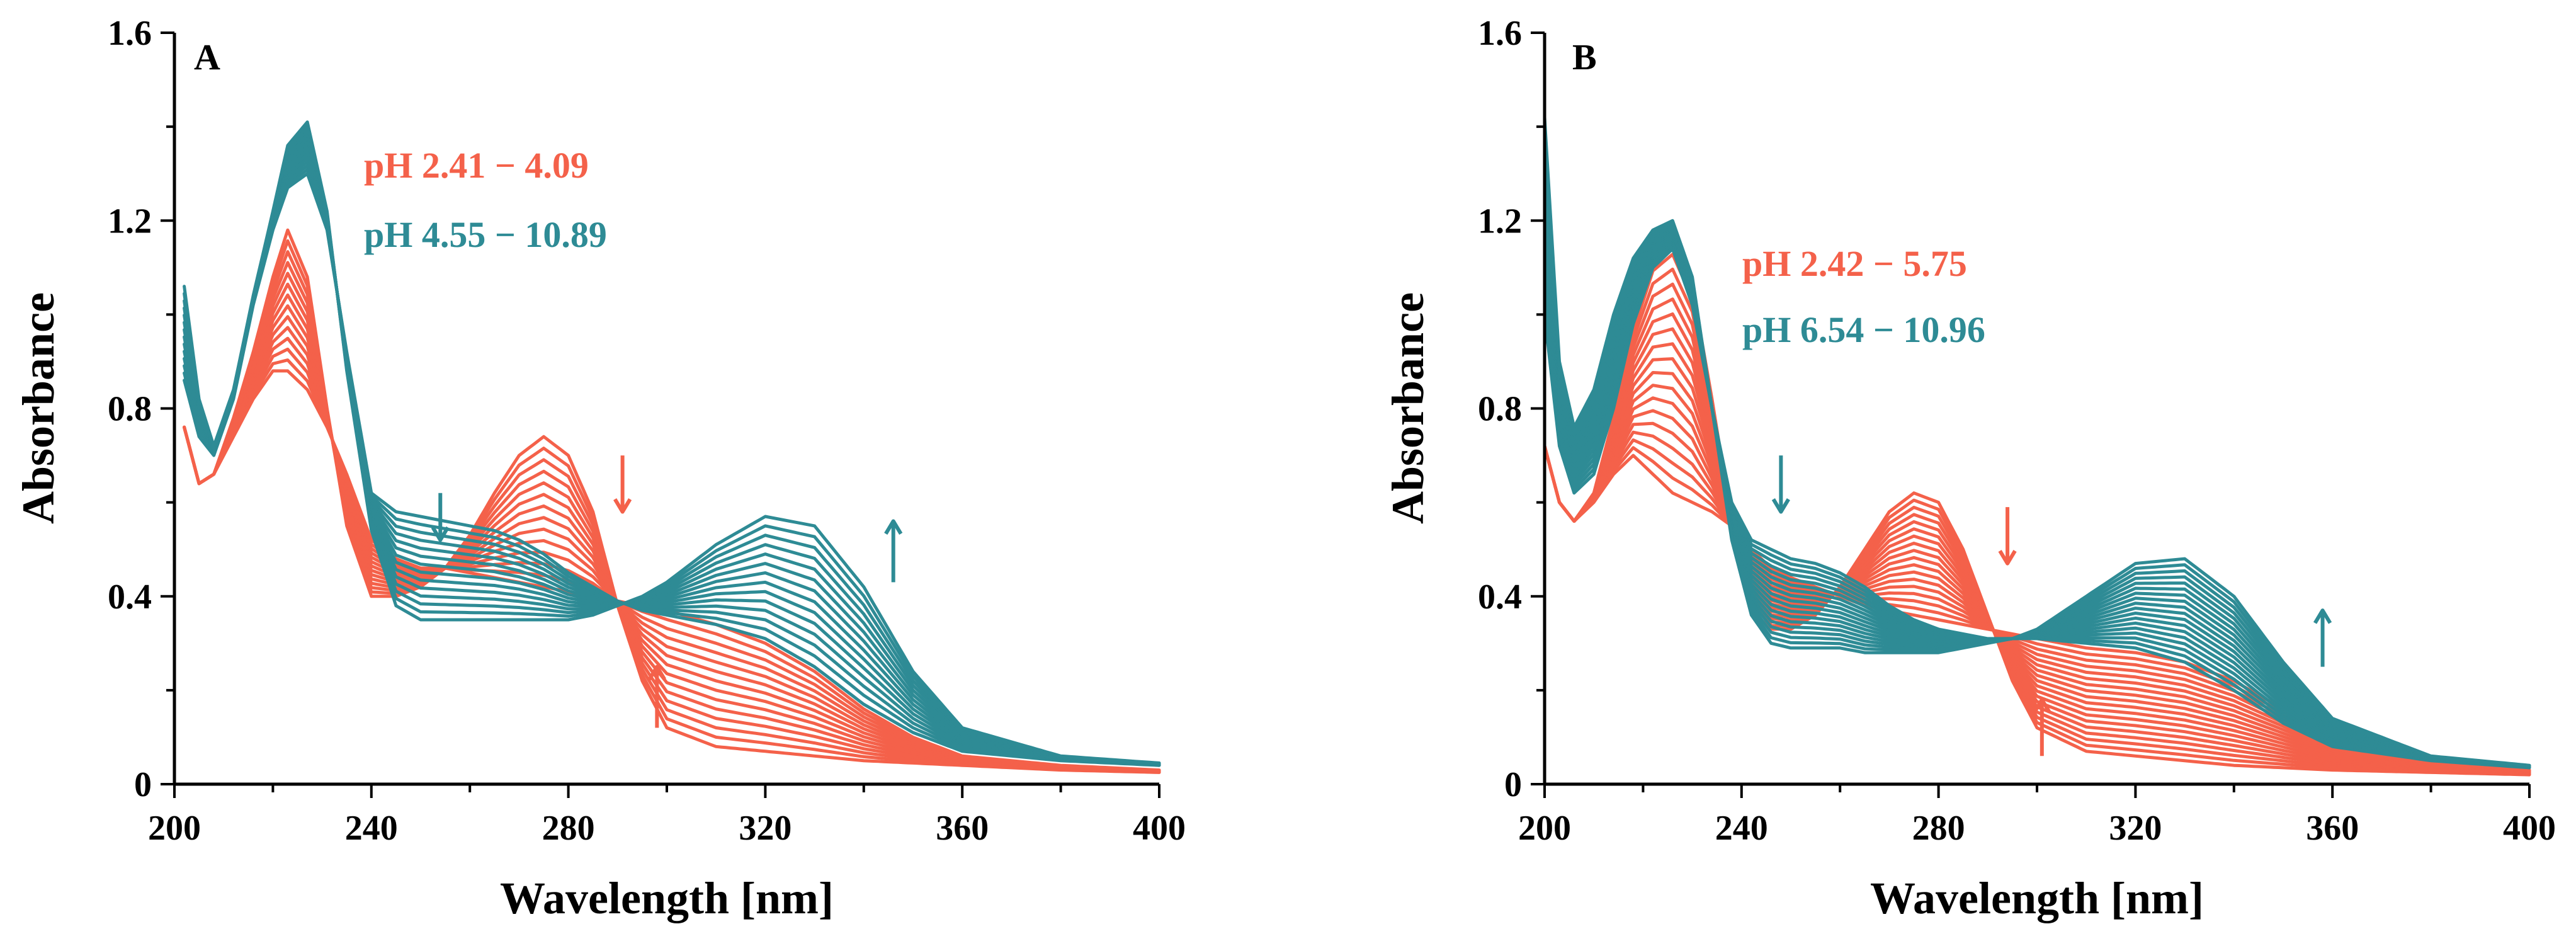 Image resolution: width=2576 pixels, height=941 pixels. I want to click on panel-a-x-tick-label: 200, so click(174, 828).